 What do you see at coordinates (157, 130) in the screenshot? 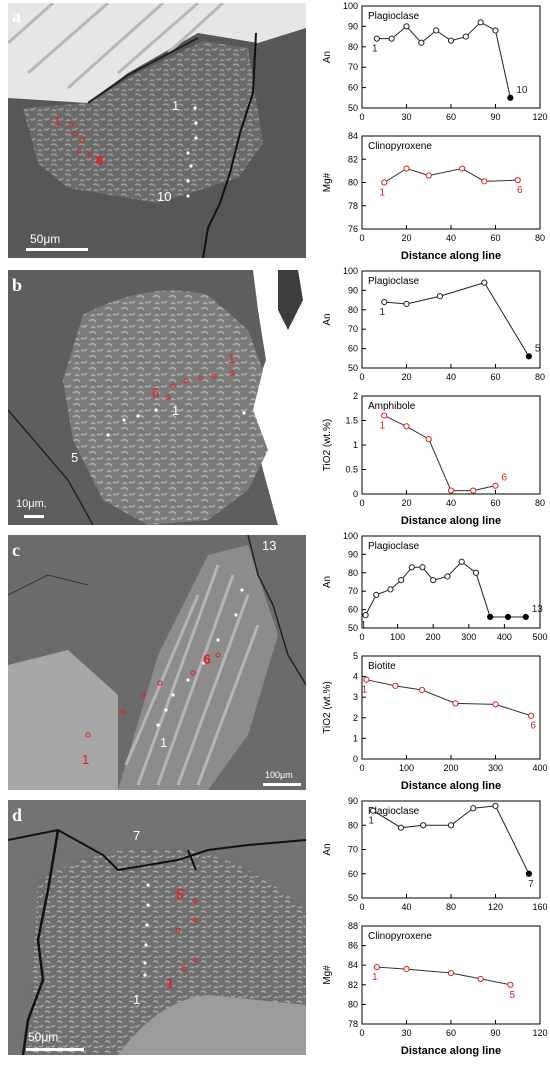
I see `bse-image-a` at bounding box center [157, 130].